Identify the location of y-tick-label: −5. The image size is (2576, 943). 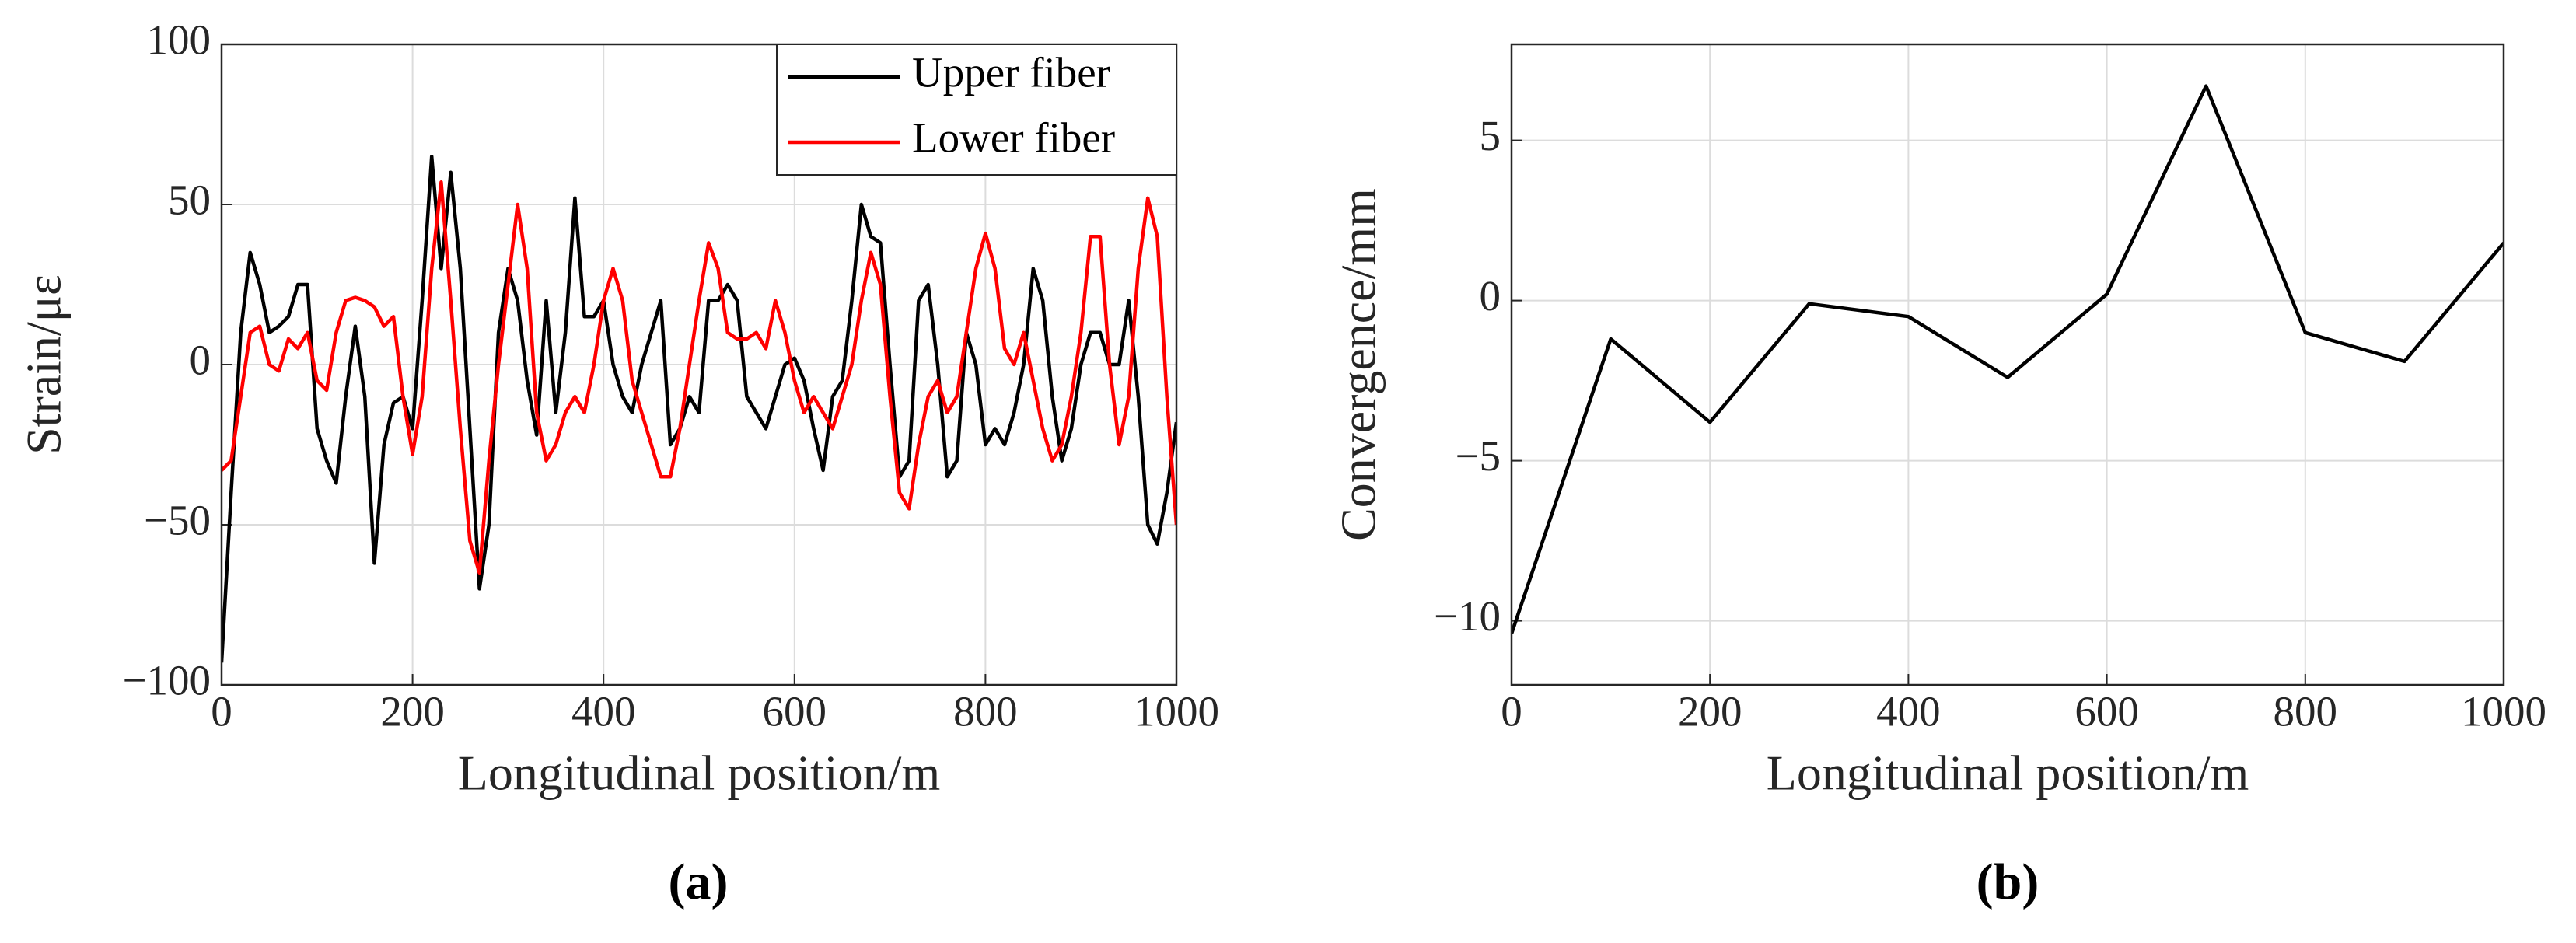
(1478, 456).